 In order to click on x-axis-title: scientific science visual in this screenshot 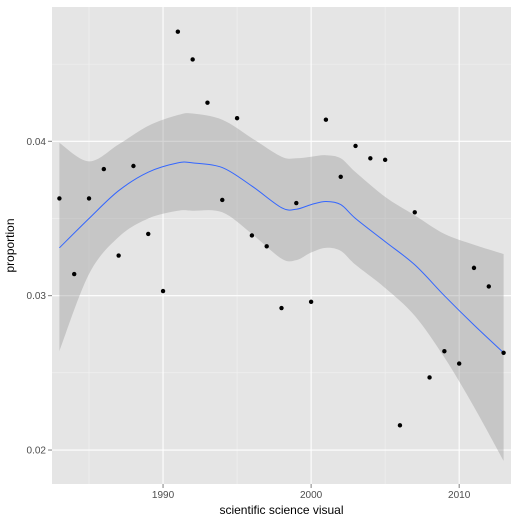, I will do `click(281, 510)`.